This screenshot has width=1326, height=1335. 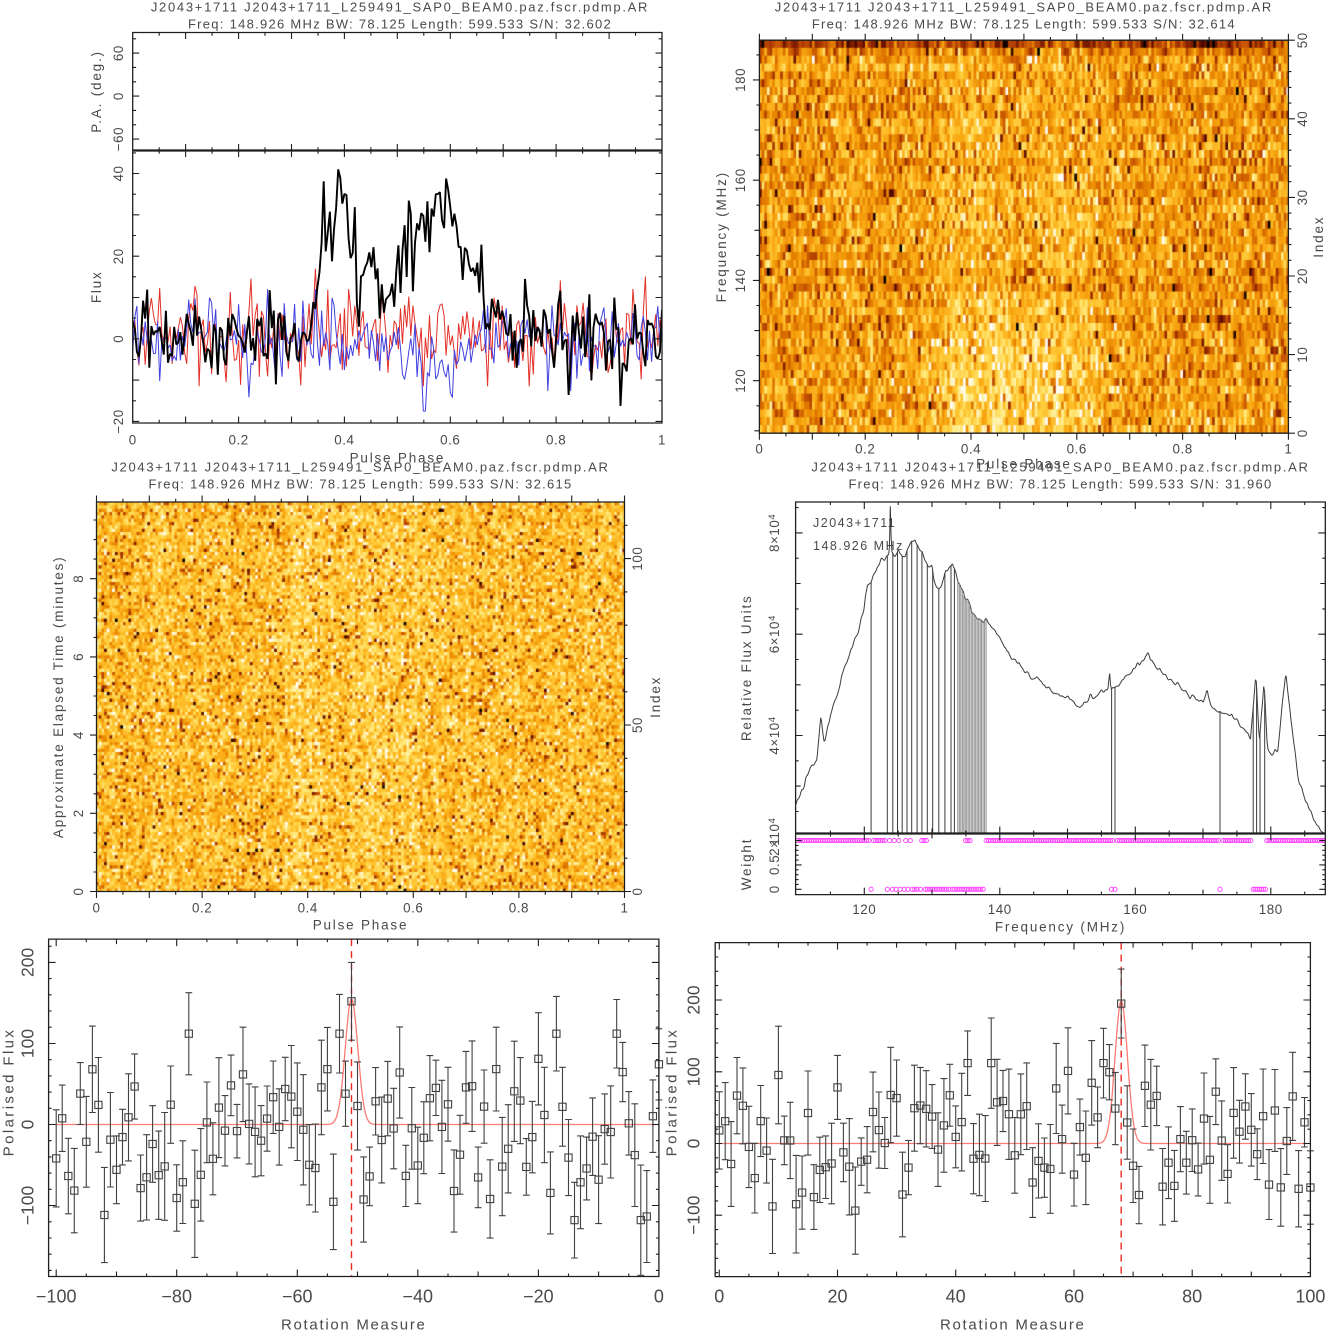 I want to click on svg-text: 4, so click(x=78, y=735).